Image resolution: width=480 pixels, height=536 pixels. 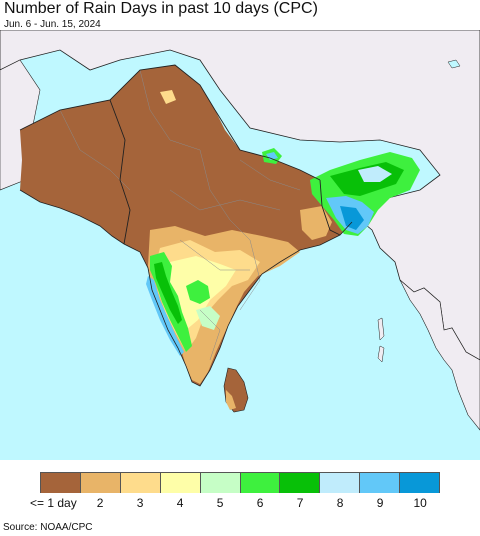 I want to click on legend-label: 7, so click(x=300, y=503).